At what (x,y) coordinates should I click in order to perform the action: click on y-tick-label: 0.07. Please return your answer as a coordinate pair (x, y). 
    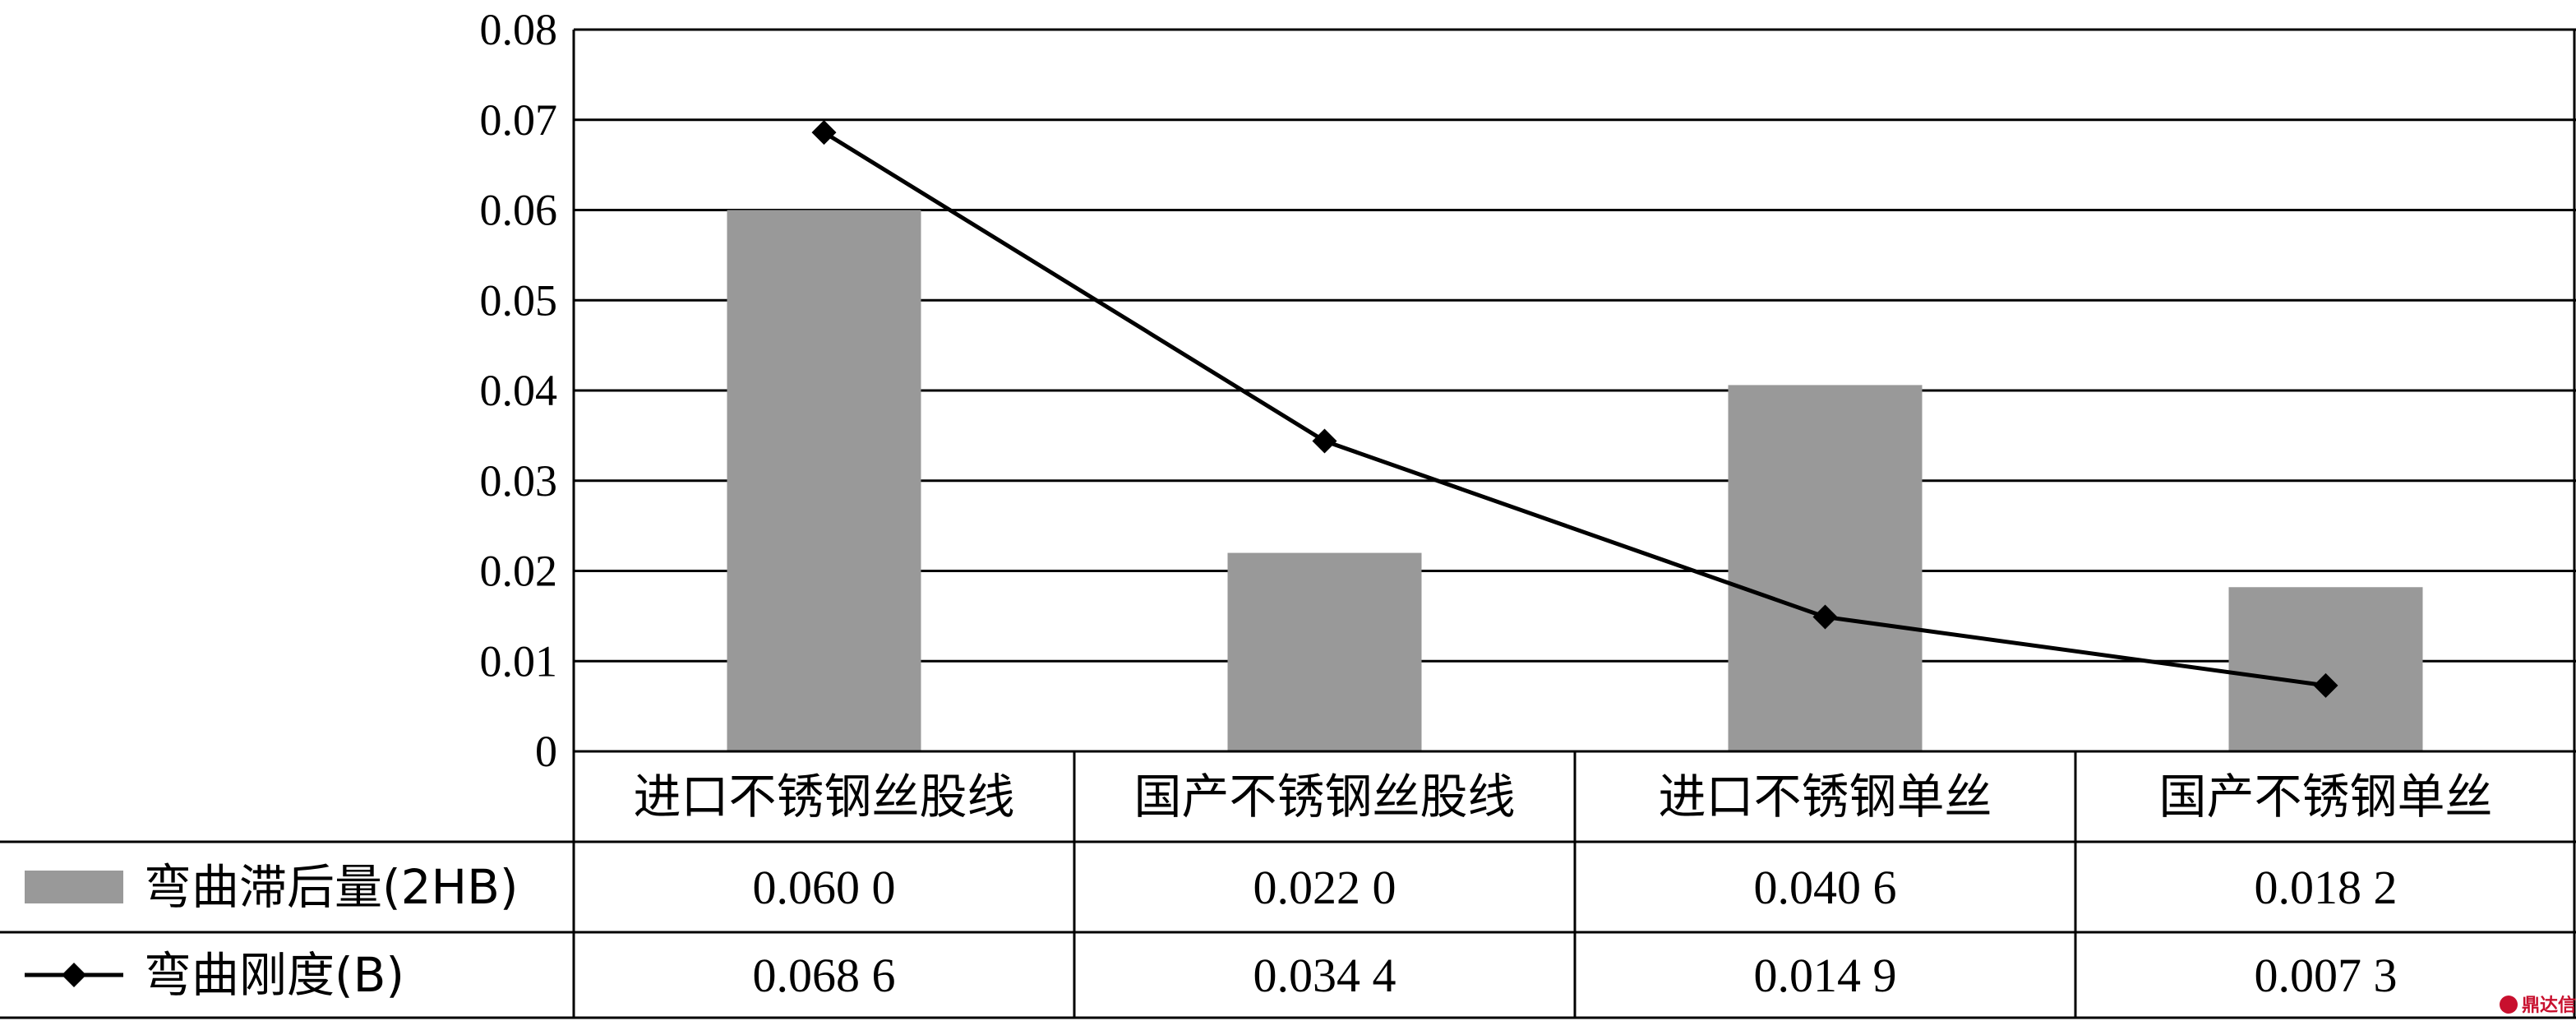
    Looking at the image, I should click on (519, 120).